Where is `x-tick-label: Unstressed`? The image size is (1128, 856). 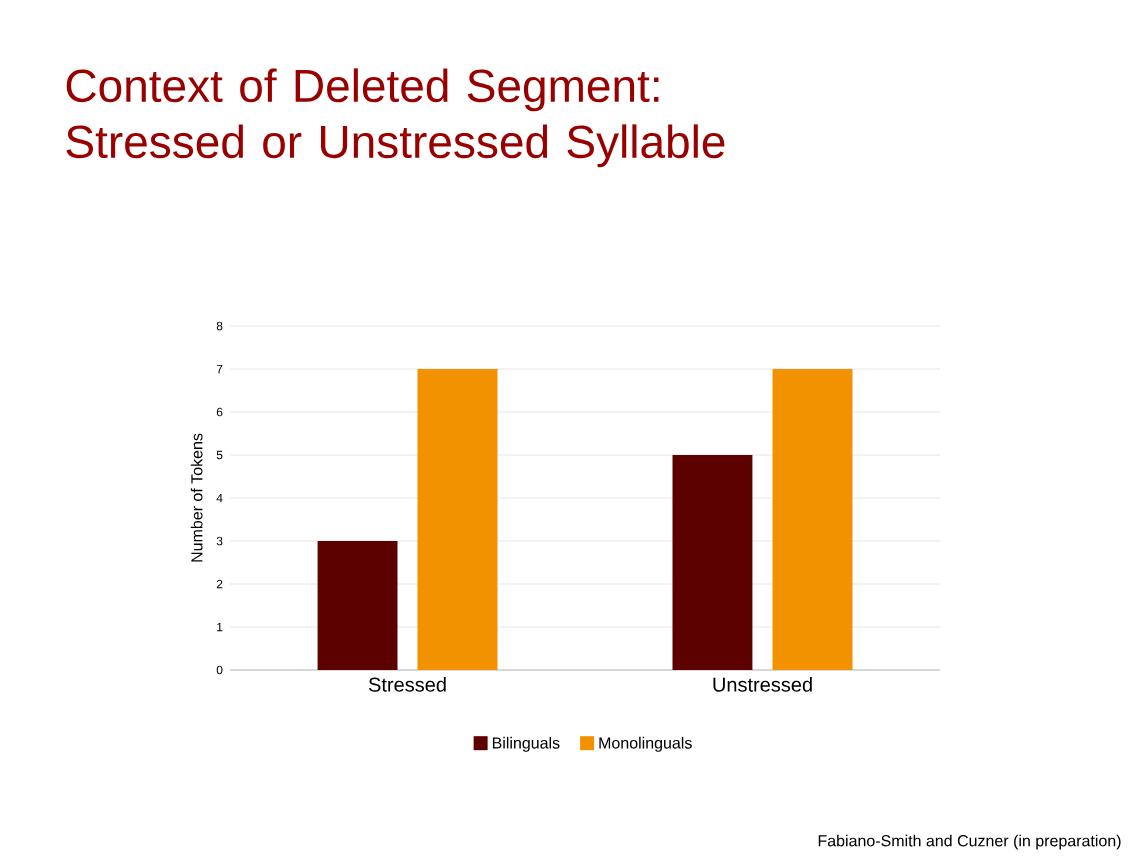
x-tick-label: Unstressed is located at coordinates (762, 684).